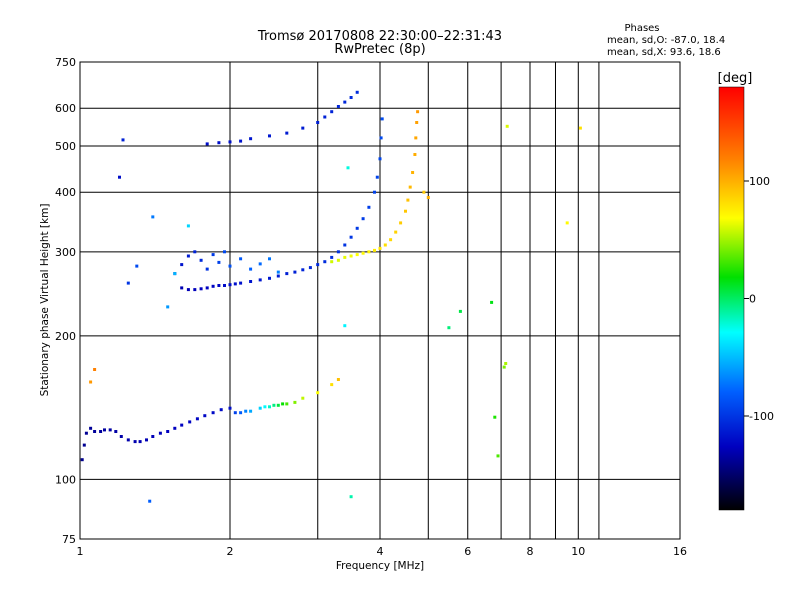 This screenshot has height=600, width=800. I want to click on colorbar-tick-label: 0, so click(752, 299).